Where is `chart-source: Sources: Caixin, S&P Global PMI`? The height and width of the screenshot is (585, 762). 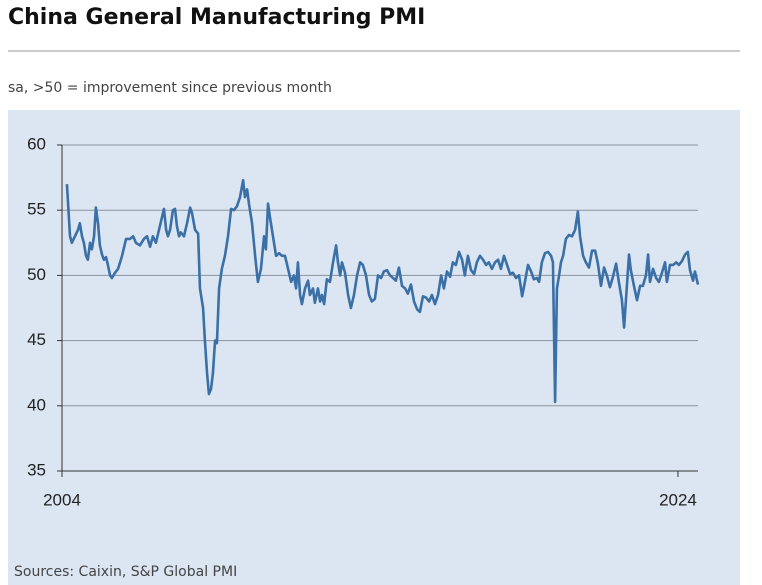 chart-source: Sources: Caixin, S&P Global PMI is located at coordinates (125, 572).